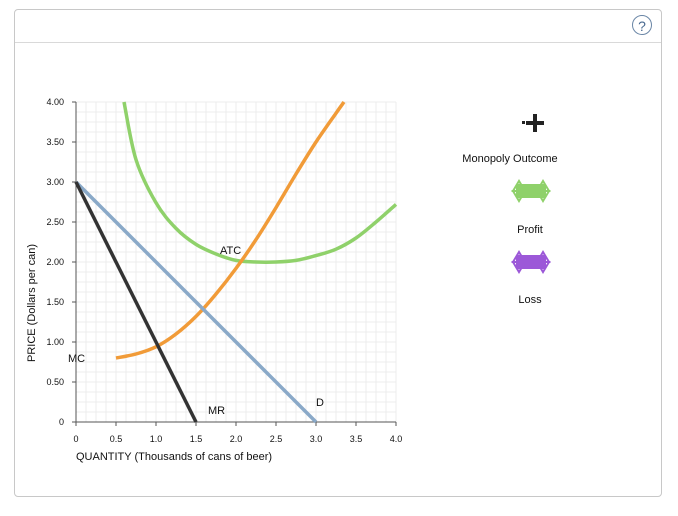  I want to click on x-tick-label: 0, so click(75, 439).